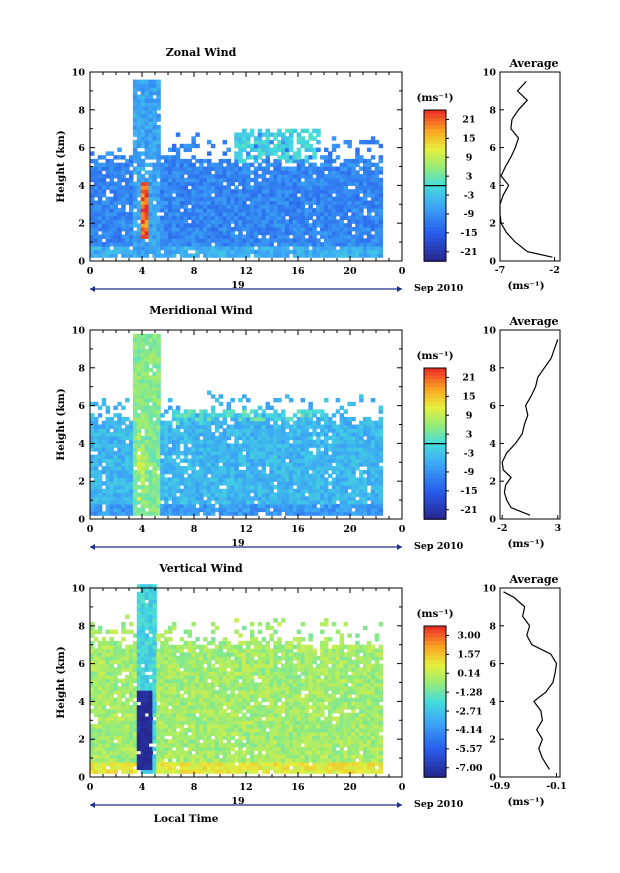 The height and width of the screenshot is (873, 620). I want to click on y-tick-label: 6, so click(492, 406).